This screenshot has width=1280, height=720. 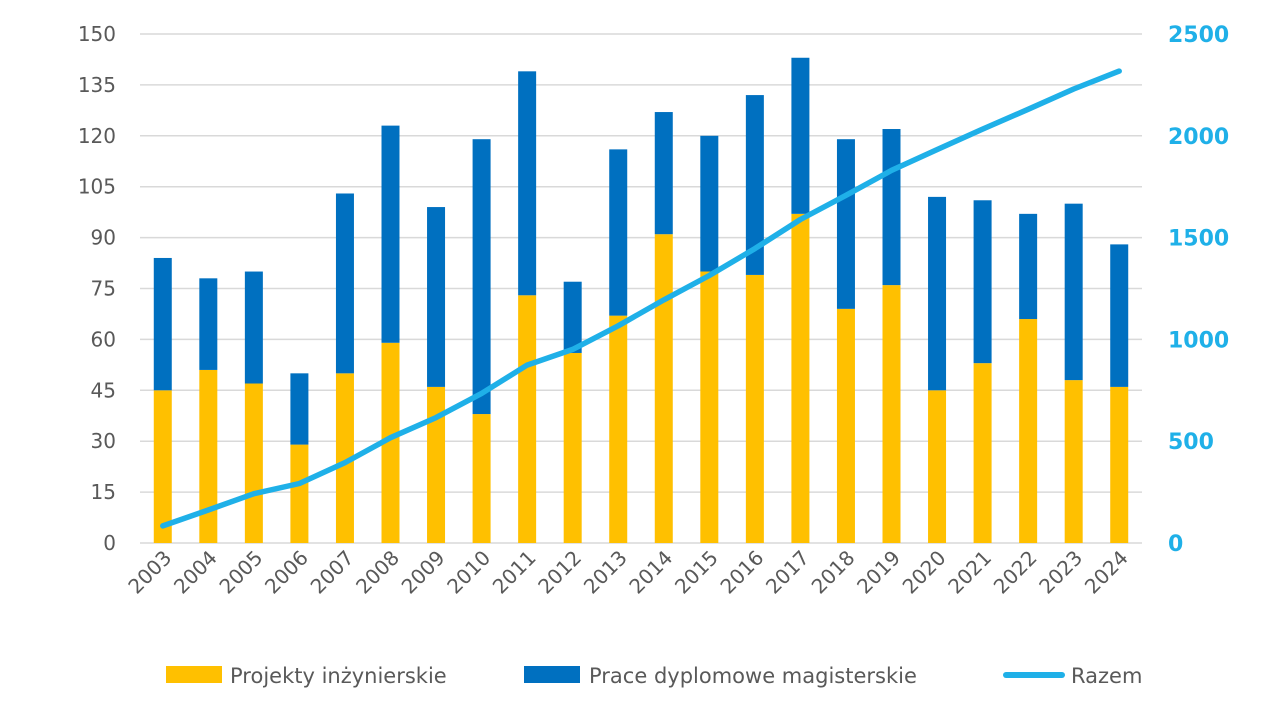 I want to click on bar-prace-2004, so click(x=208, y=324).